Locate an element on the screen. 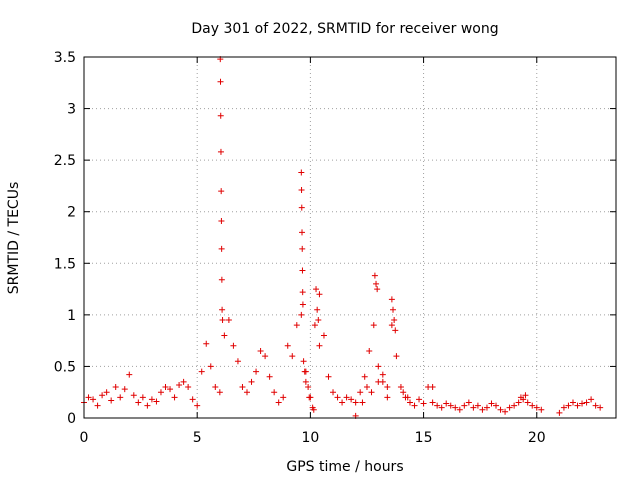 The image size is (640, 480). y-tick-label: 2 is located at coordinates (71, 213).